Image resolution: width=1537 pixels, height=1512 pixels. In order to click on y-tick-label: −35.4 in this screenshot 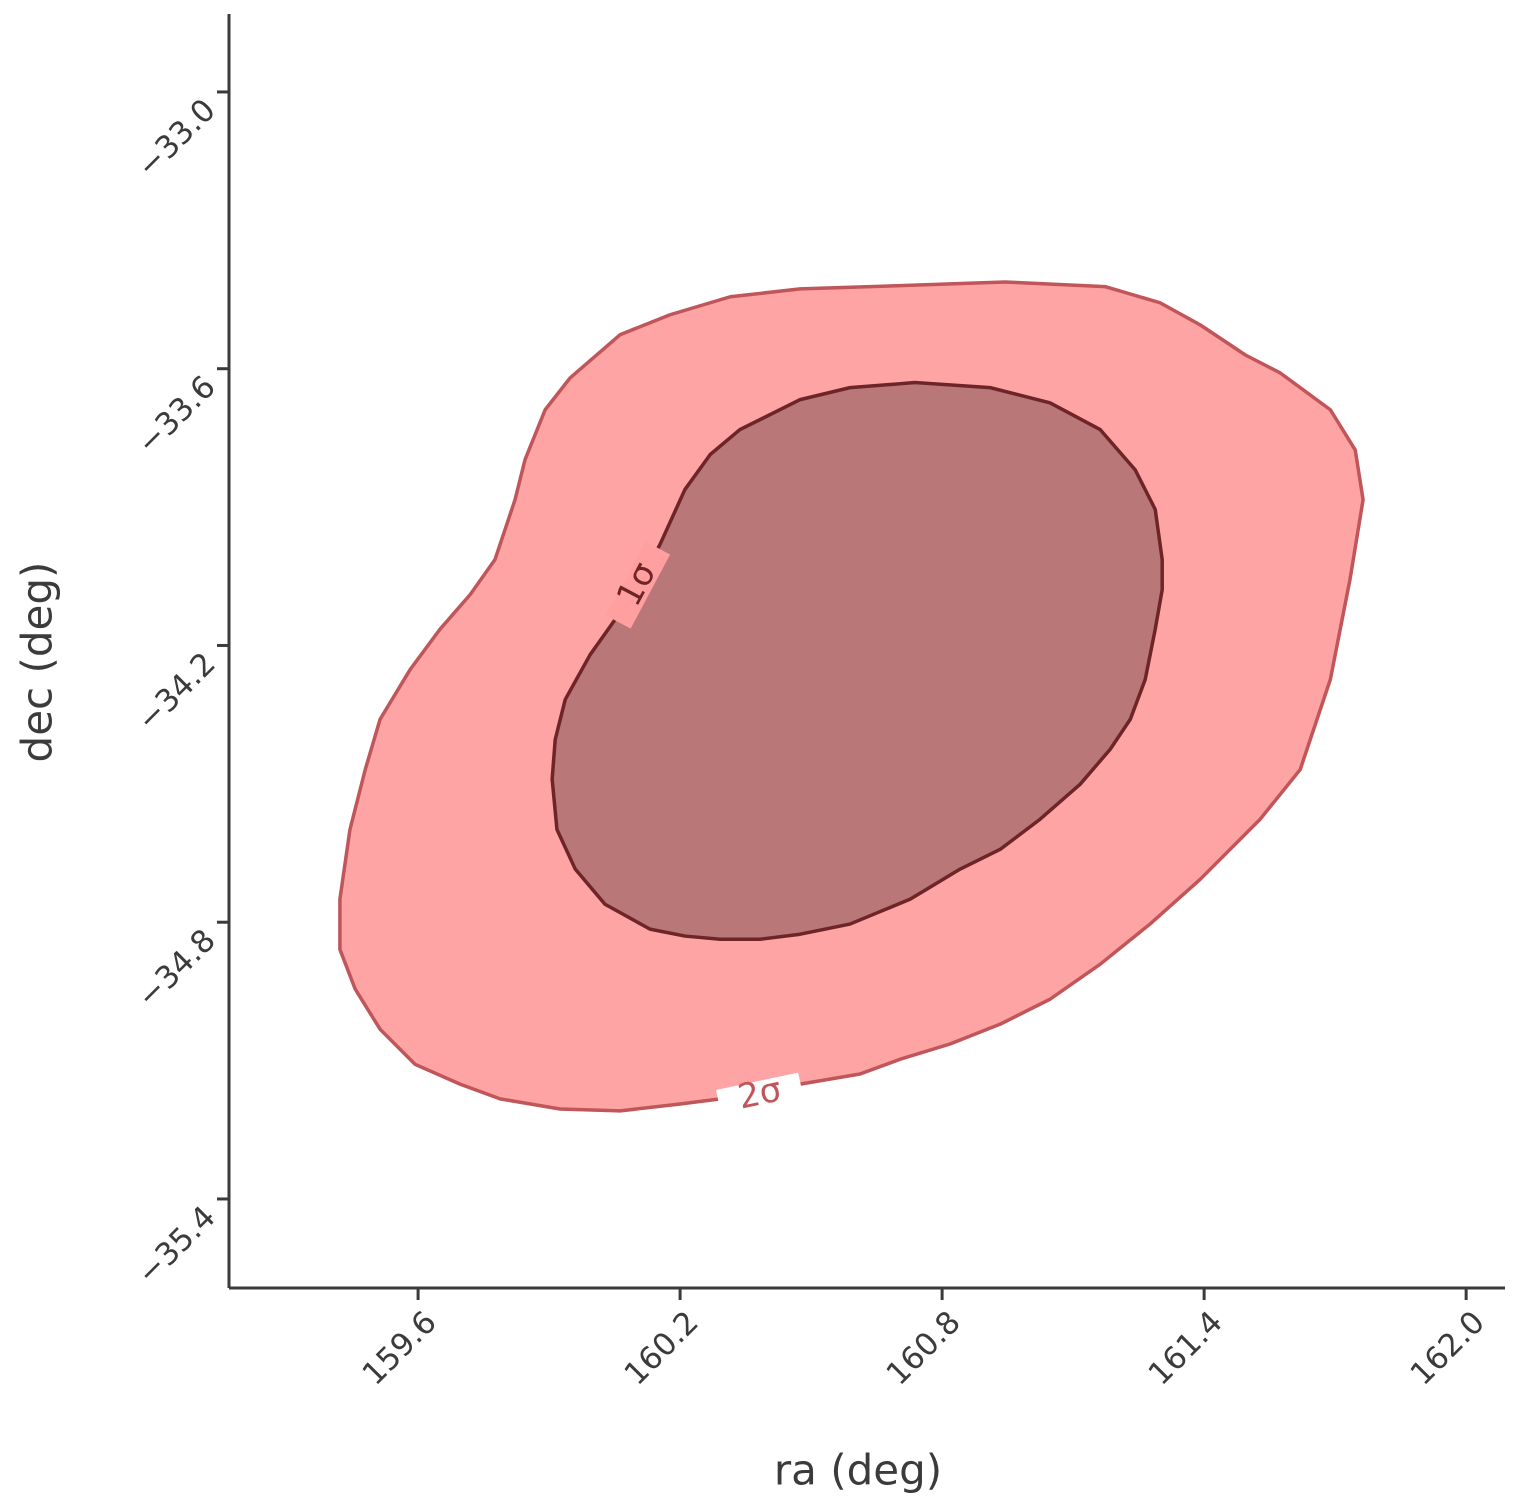, I will do `click(176, 1245)`.